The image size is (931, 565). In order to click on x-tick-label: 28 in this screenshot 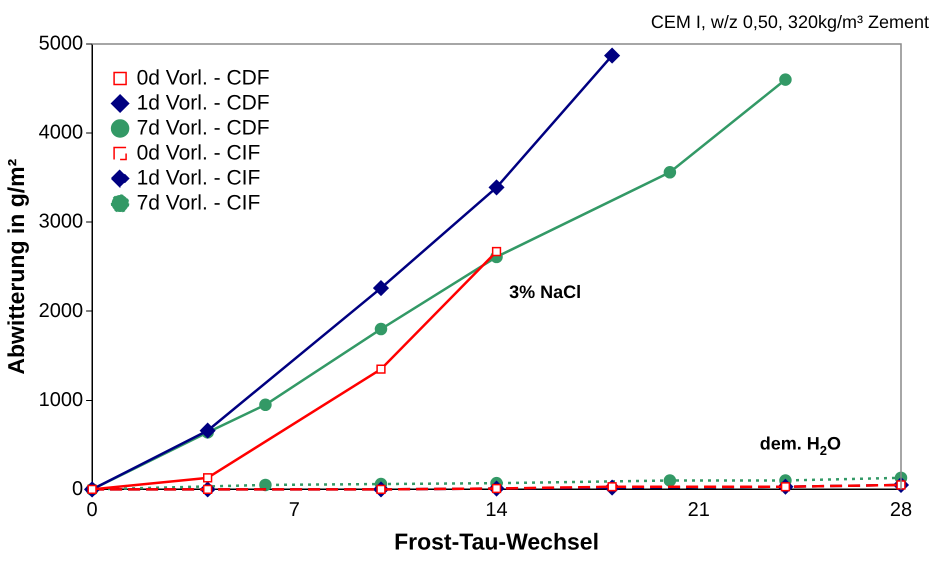, I will do `click(901, 509)`.